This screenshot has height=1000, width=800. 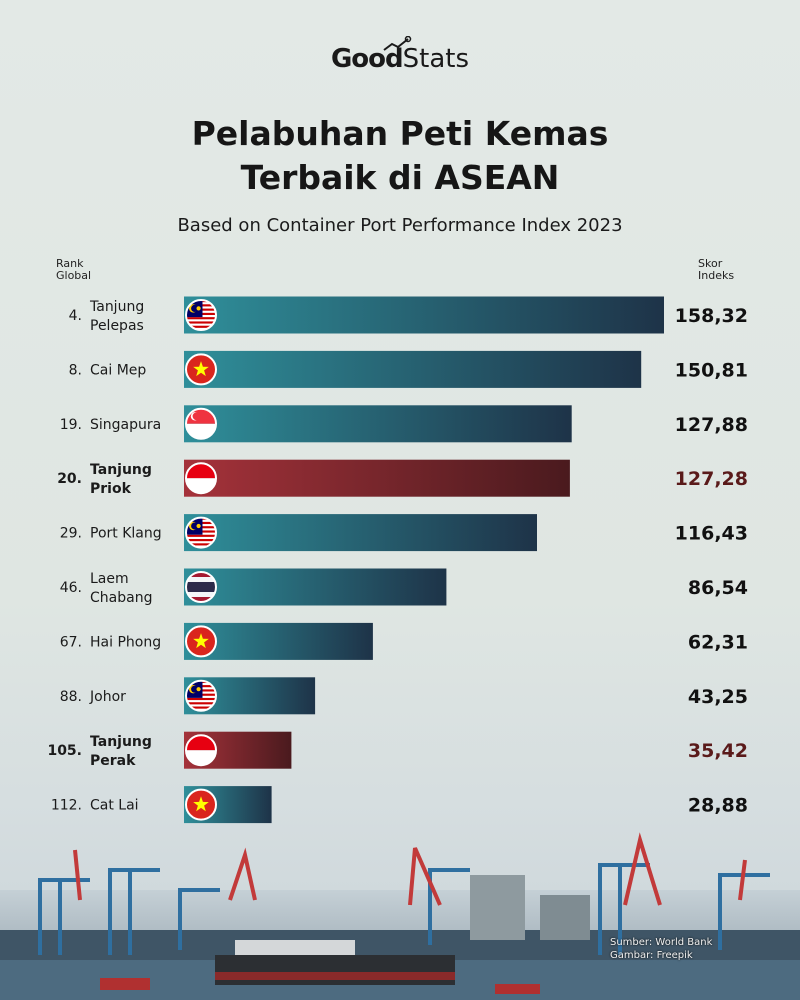 I want to click on logo-good-text: Good, so click(x=367, y=59).